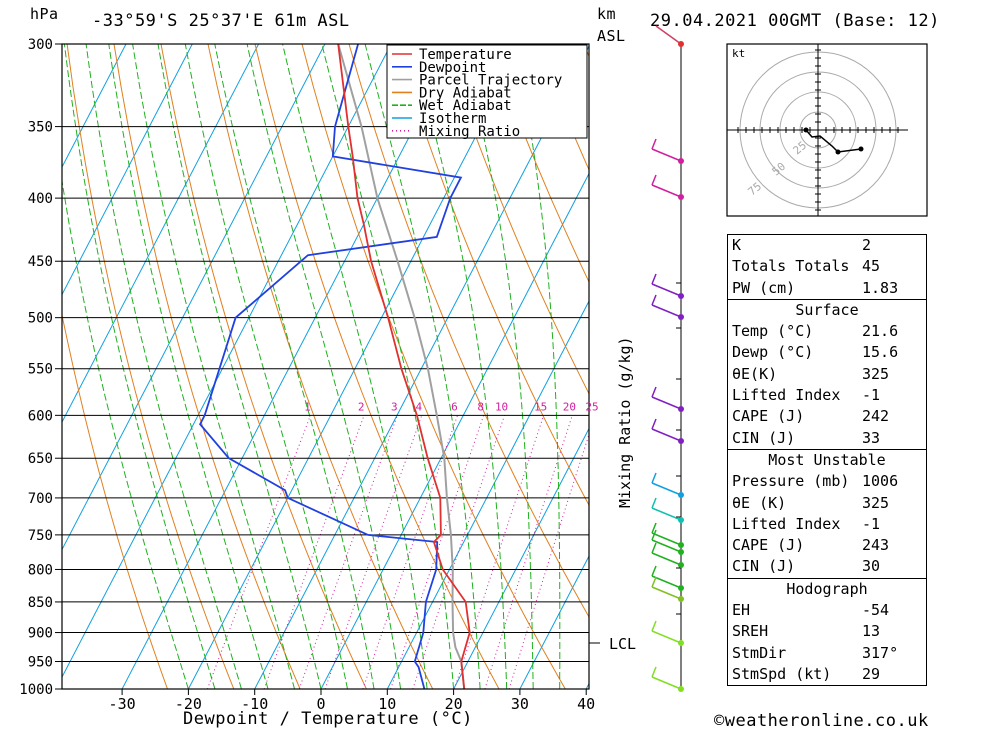 The height and width of the screenshot is (733, 1000). Describe the element at coordinates (827, 610) in the screenshot. I see `eh-row: EH -54` at that location.